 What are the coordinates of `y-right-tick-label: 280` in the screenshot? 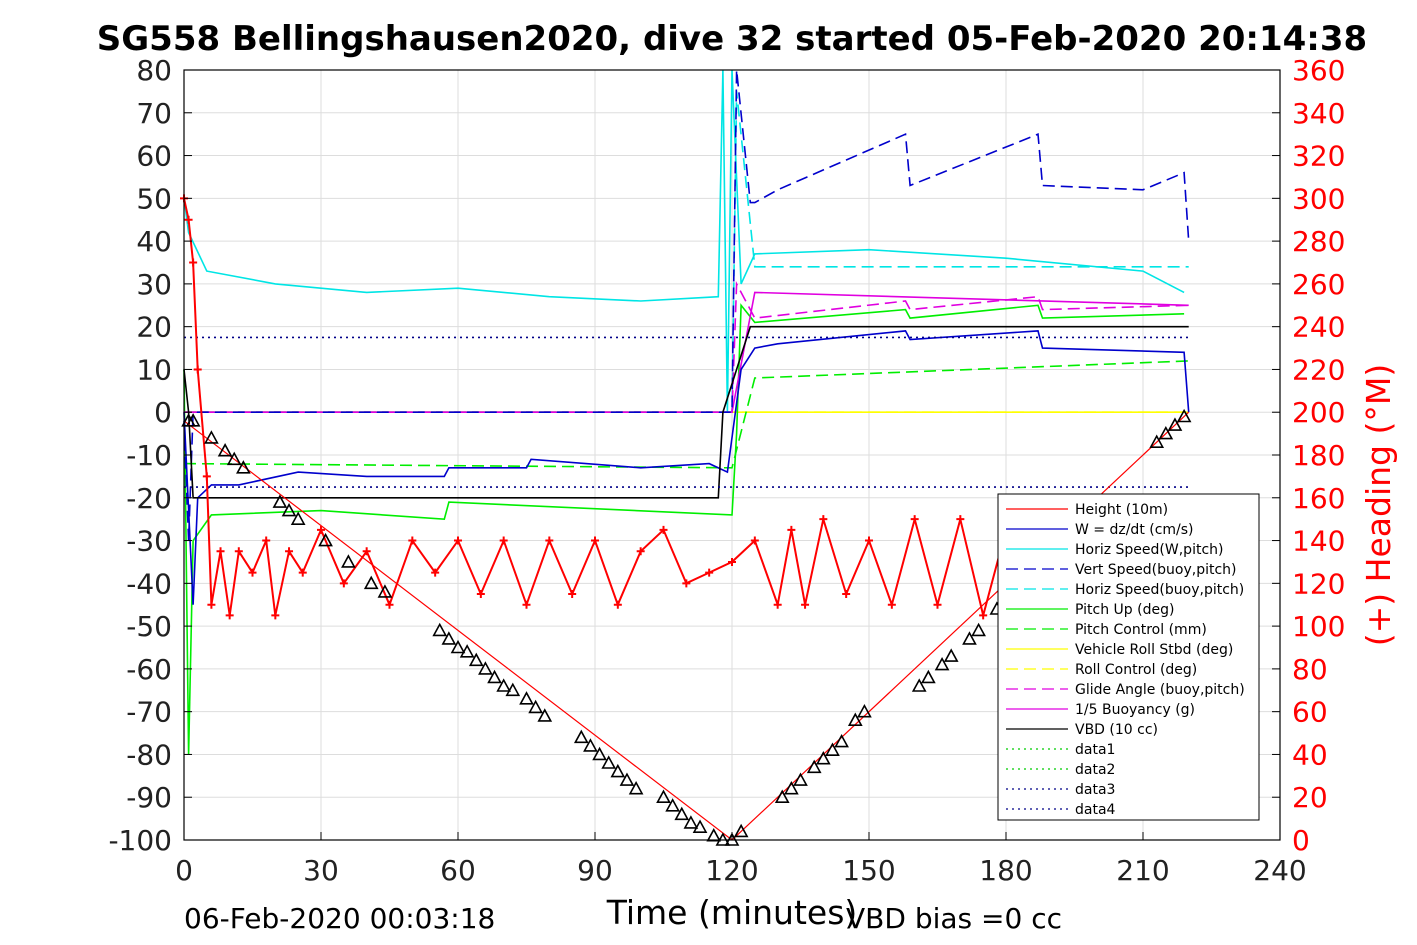 It's located at (1318, 241).